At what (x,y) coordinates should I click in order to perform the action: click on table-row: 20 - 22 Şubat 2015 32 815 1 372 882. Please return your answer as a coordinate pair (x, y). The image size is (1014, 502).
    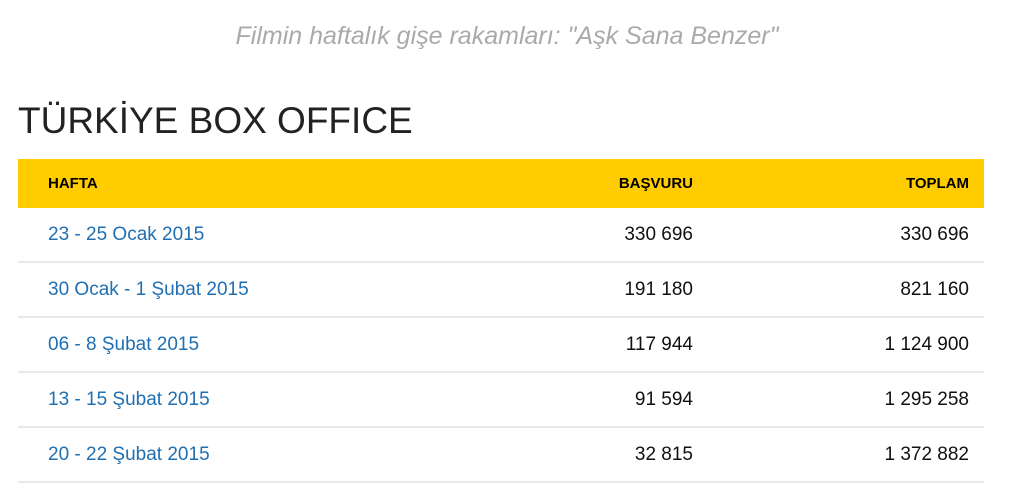
    Looking at the image, I should click on (501, 455).